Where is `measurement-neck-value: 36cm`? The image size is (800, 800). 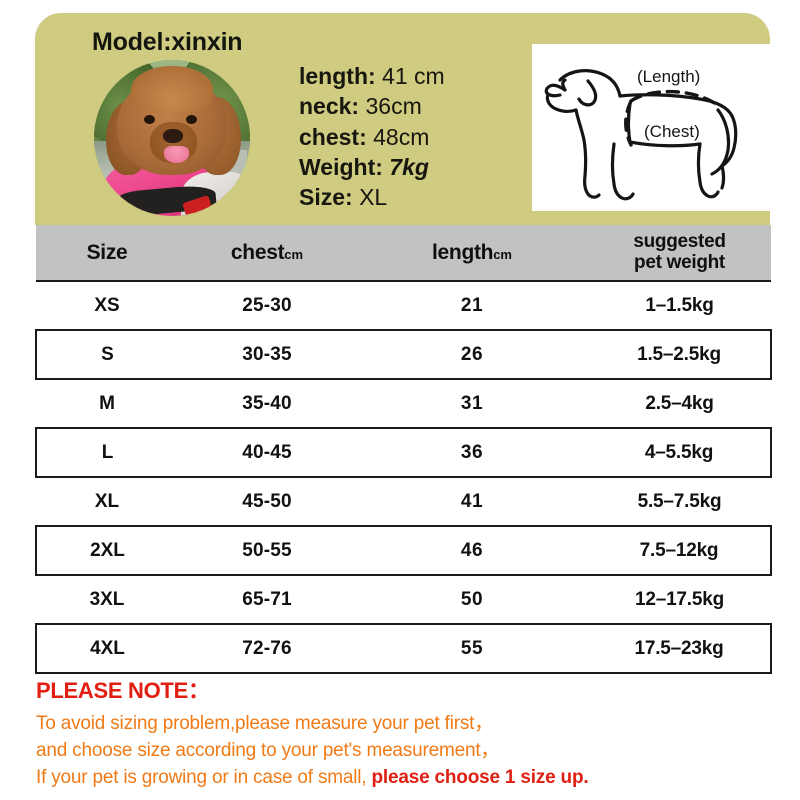 measurement-neck-value: 36cm is located at coordinates (393, 106).